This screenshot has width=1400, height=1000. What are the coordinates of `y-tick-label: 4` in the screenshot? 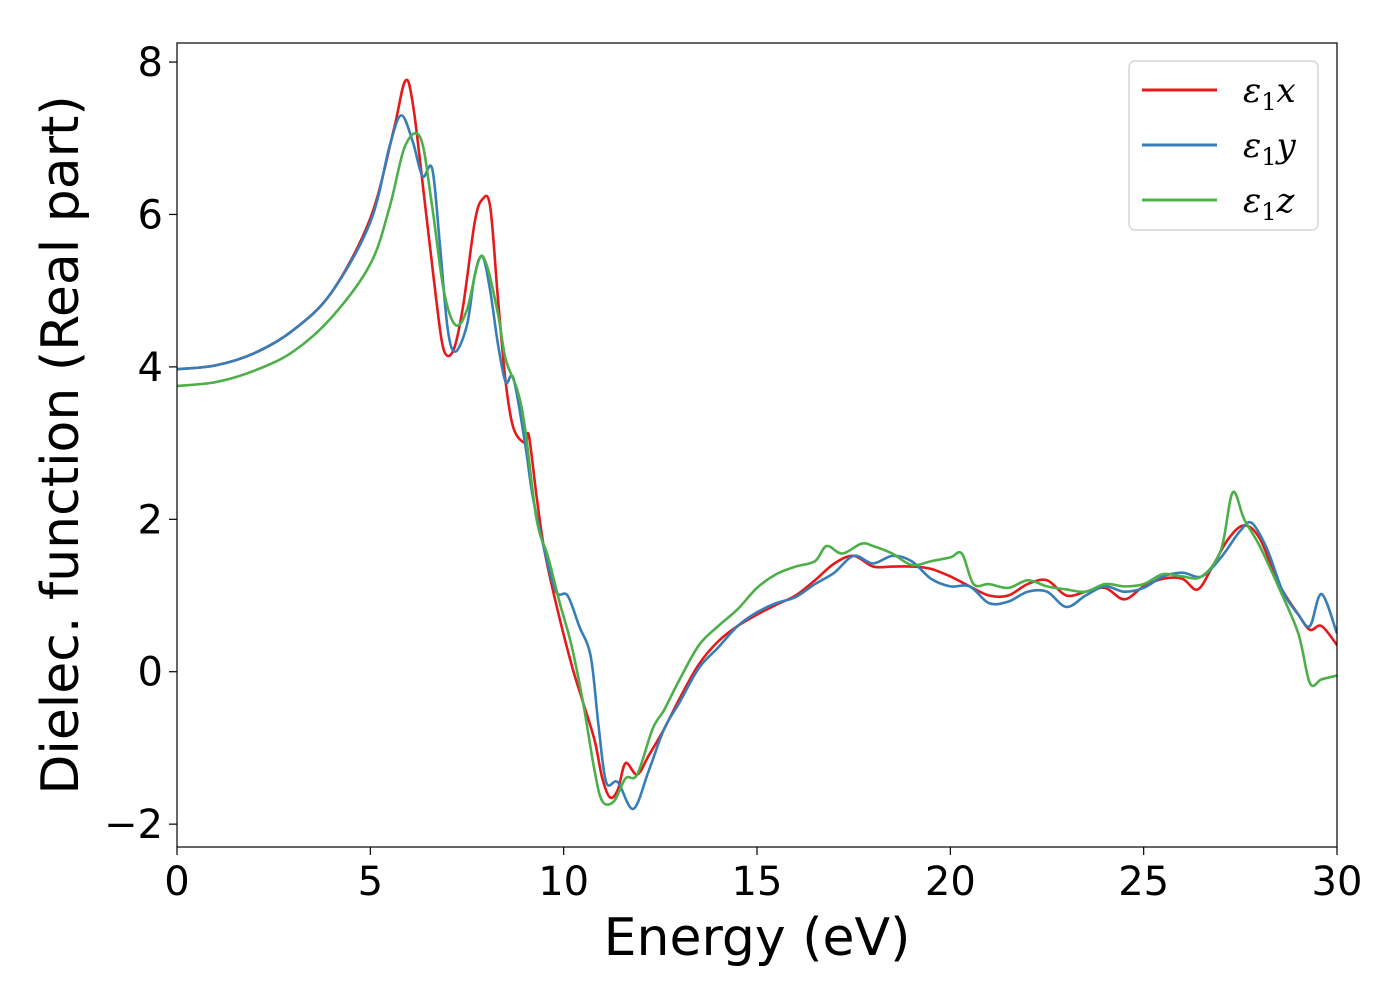 It's located at (150, 368).